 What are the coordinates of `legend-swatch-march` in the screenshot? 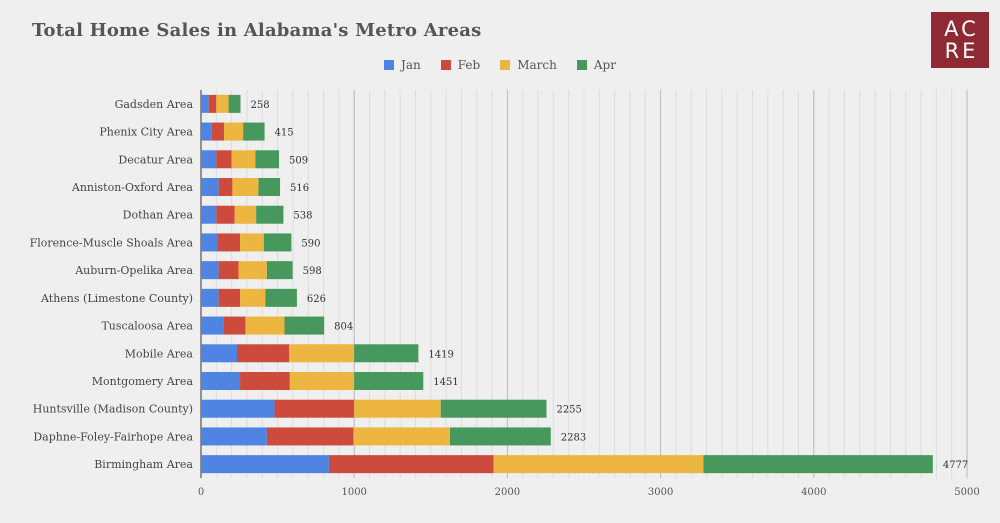 It's located at (505, 65).